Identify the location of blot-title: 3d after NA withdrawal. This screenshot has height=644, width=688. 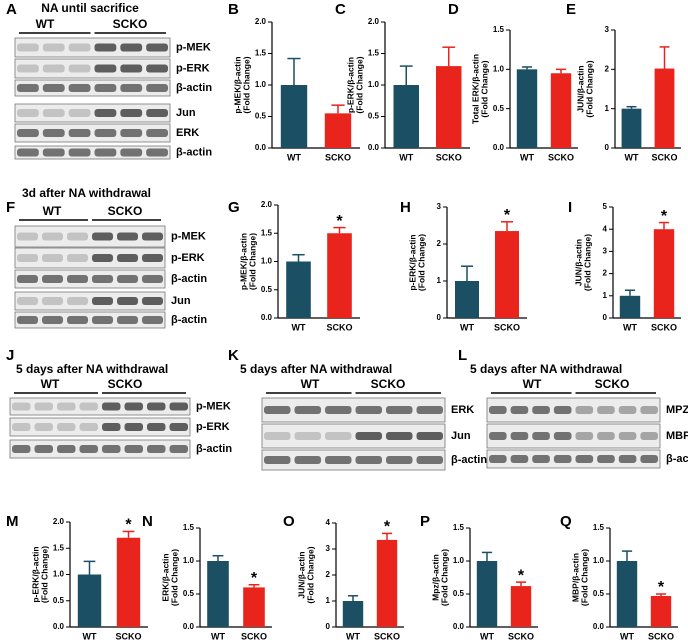
(86, 193).